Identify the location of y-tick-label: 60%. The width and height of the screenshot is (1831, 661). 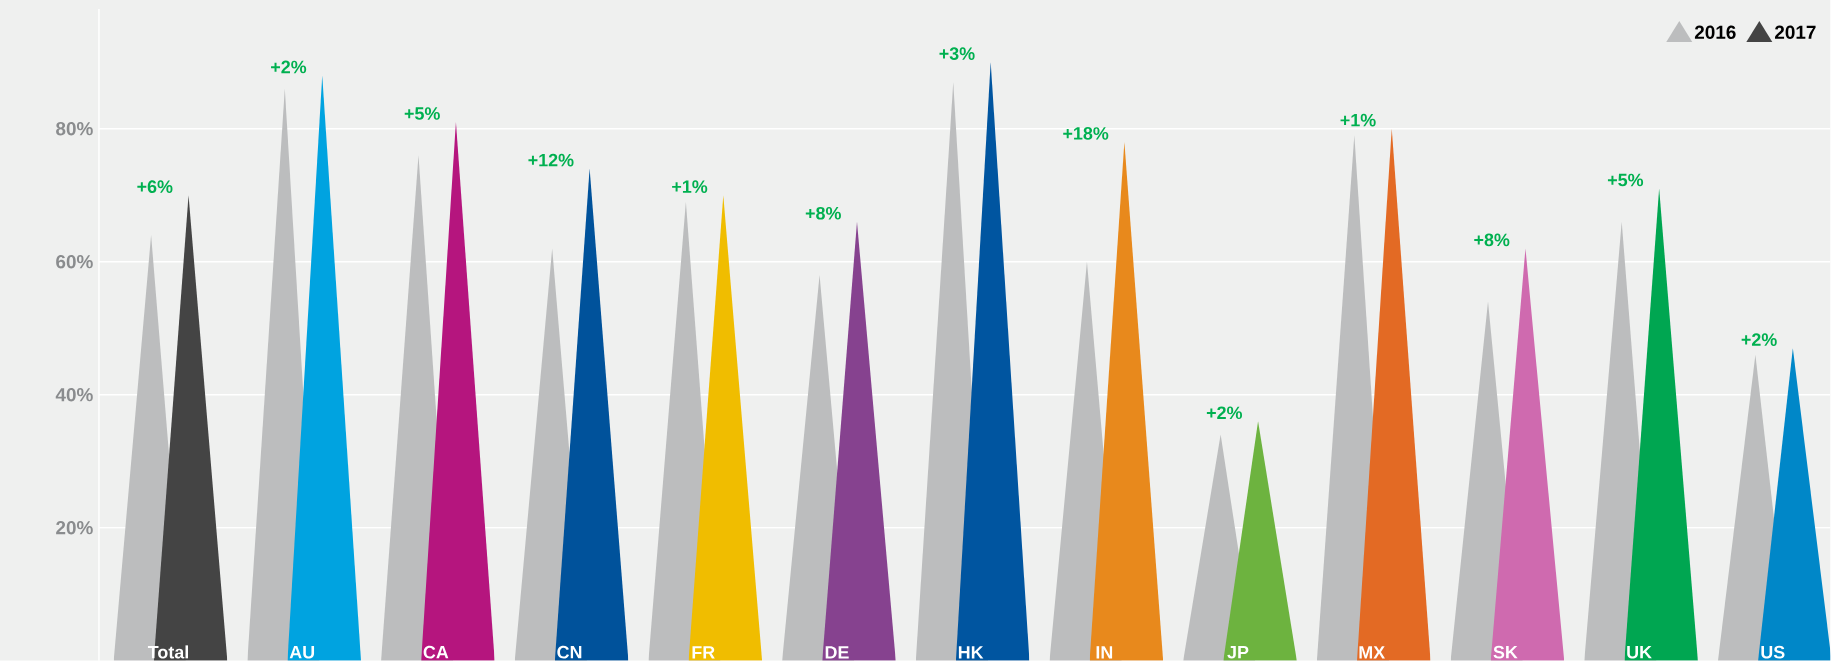
(74, 261).